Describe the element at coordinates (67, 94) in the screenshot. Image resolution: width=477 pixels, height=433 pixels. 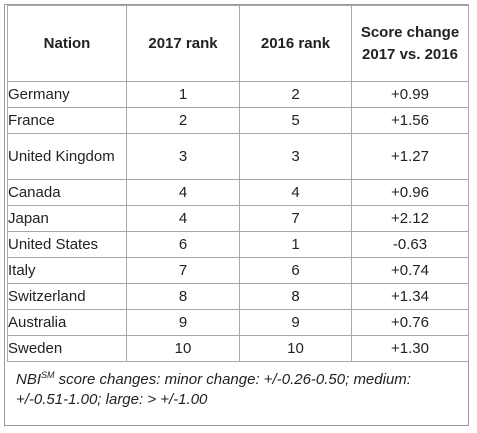
I see `cell-nation: Germany` at that location.